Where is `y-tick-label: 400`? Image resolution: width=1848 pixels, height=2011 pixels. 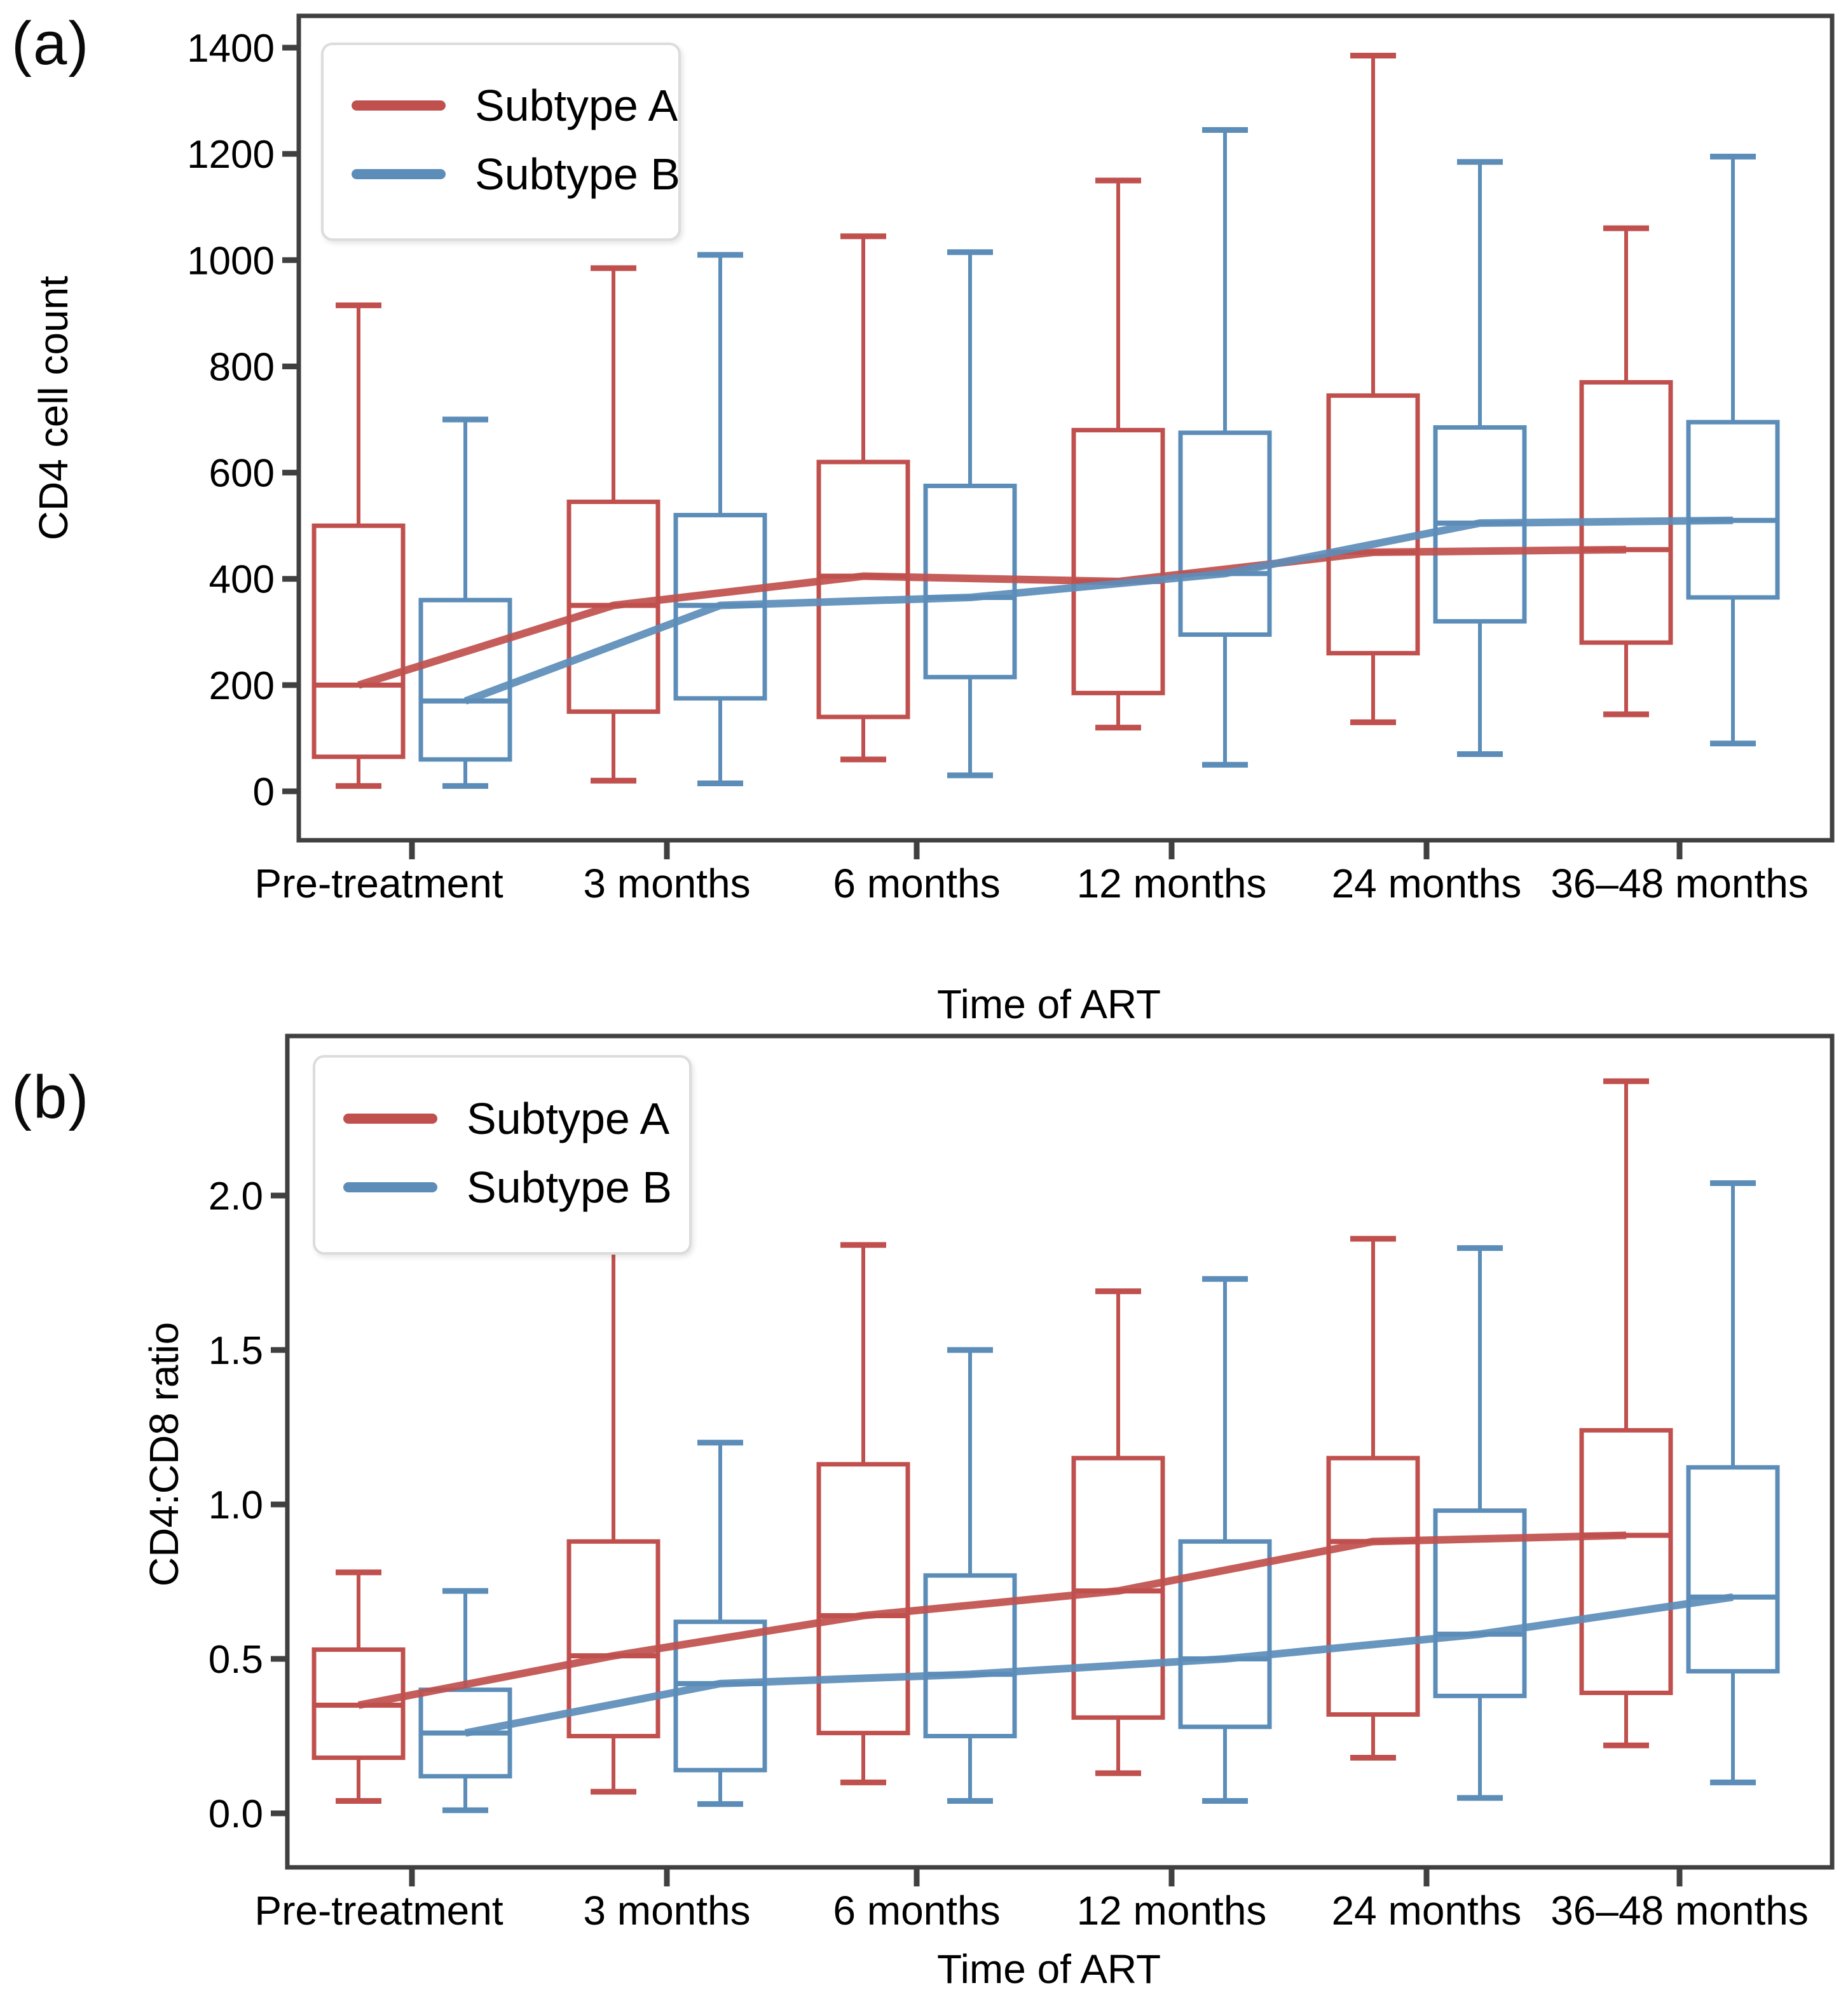
y-tick-label: 400 is located at coordinates (242, 580).